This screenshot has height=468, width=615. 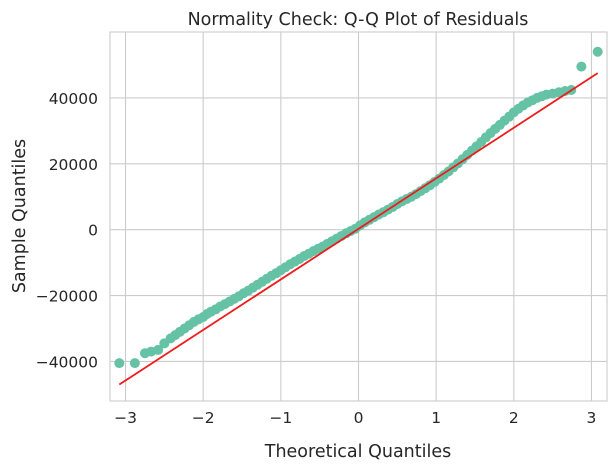 What do you see at coordinates (20, 216) in the screenshot?
I see `y-axis-label: Sample Quantiles` at bounding box center [20, 216].